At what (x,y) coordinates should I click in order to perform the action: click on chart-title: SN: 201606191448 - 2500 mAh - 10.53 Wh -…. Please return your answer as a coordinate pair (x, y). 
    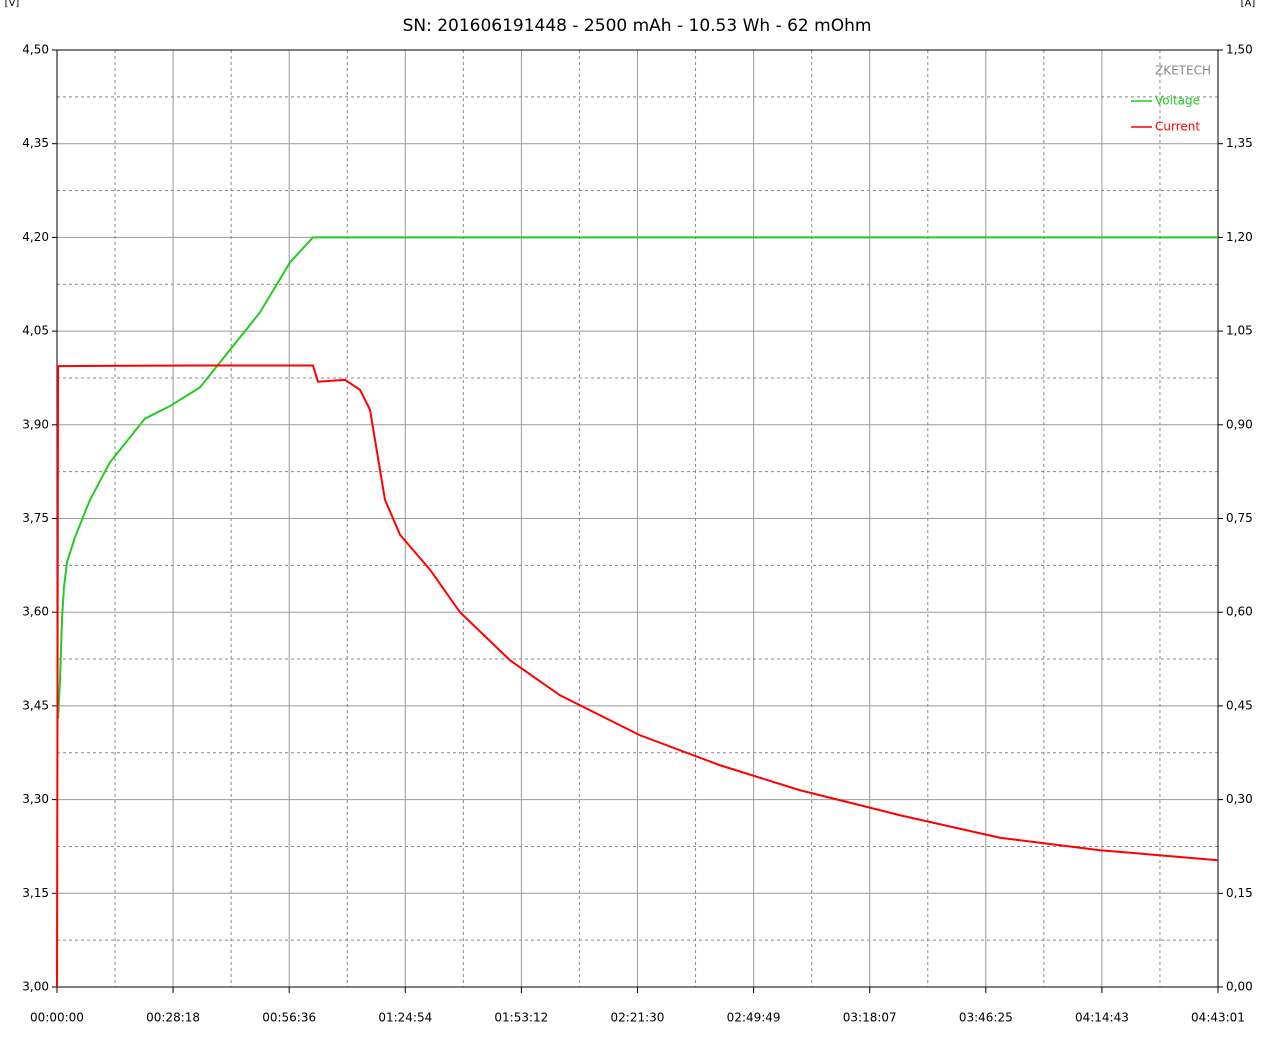
    Looking at the image, I should click on (637, 26).